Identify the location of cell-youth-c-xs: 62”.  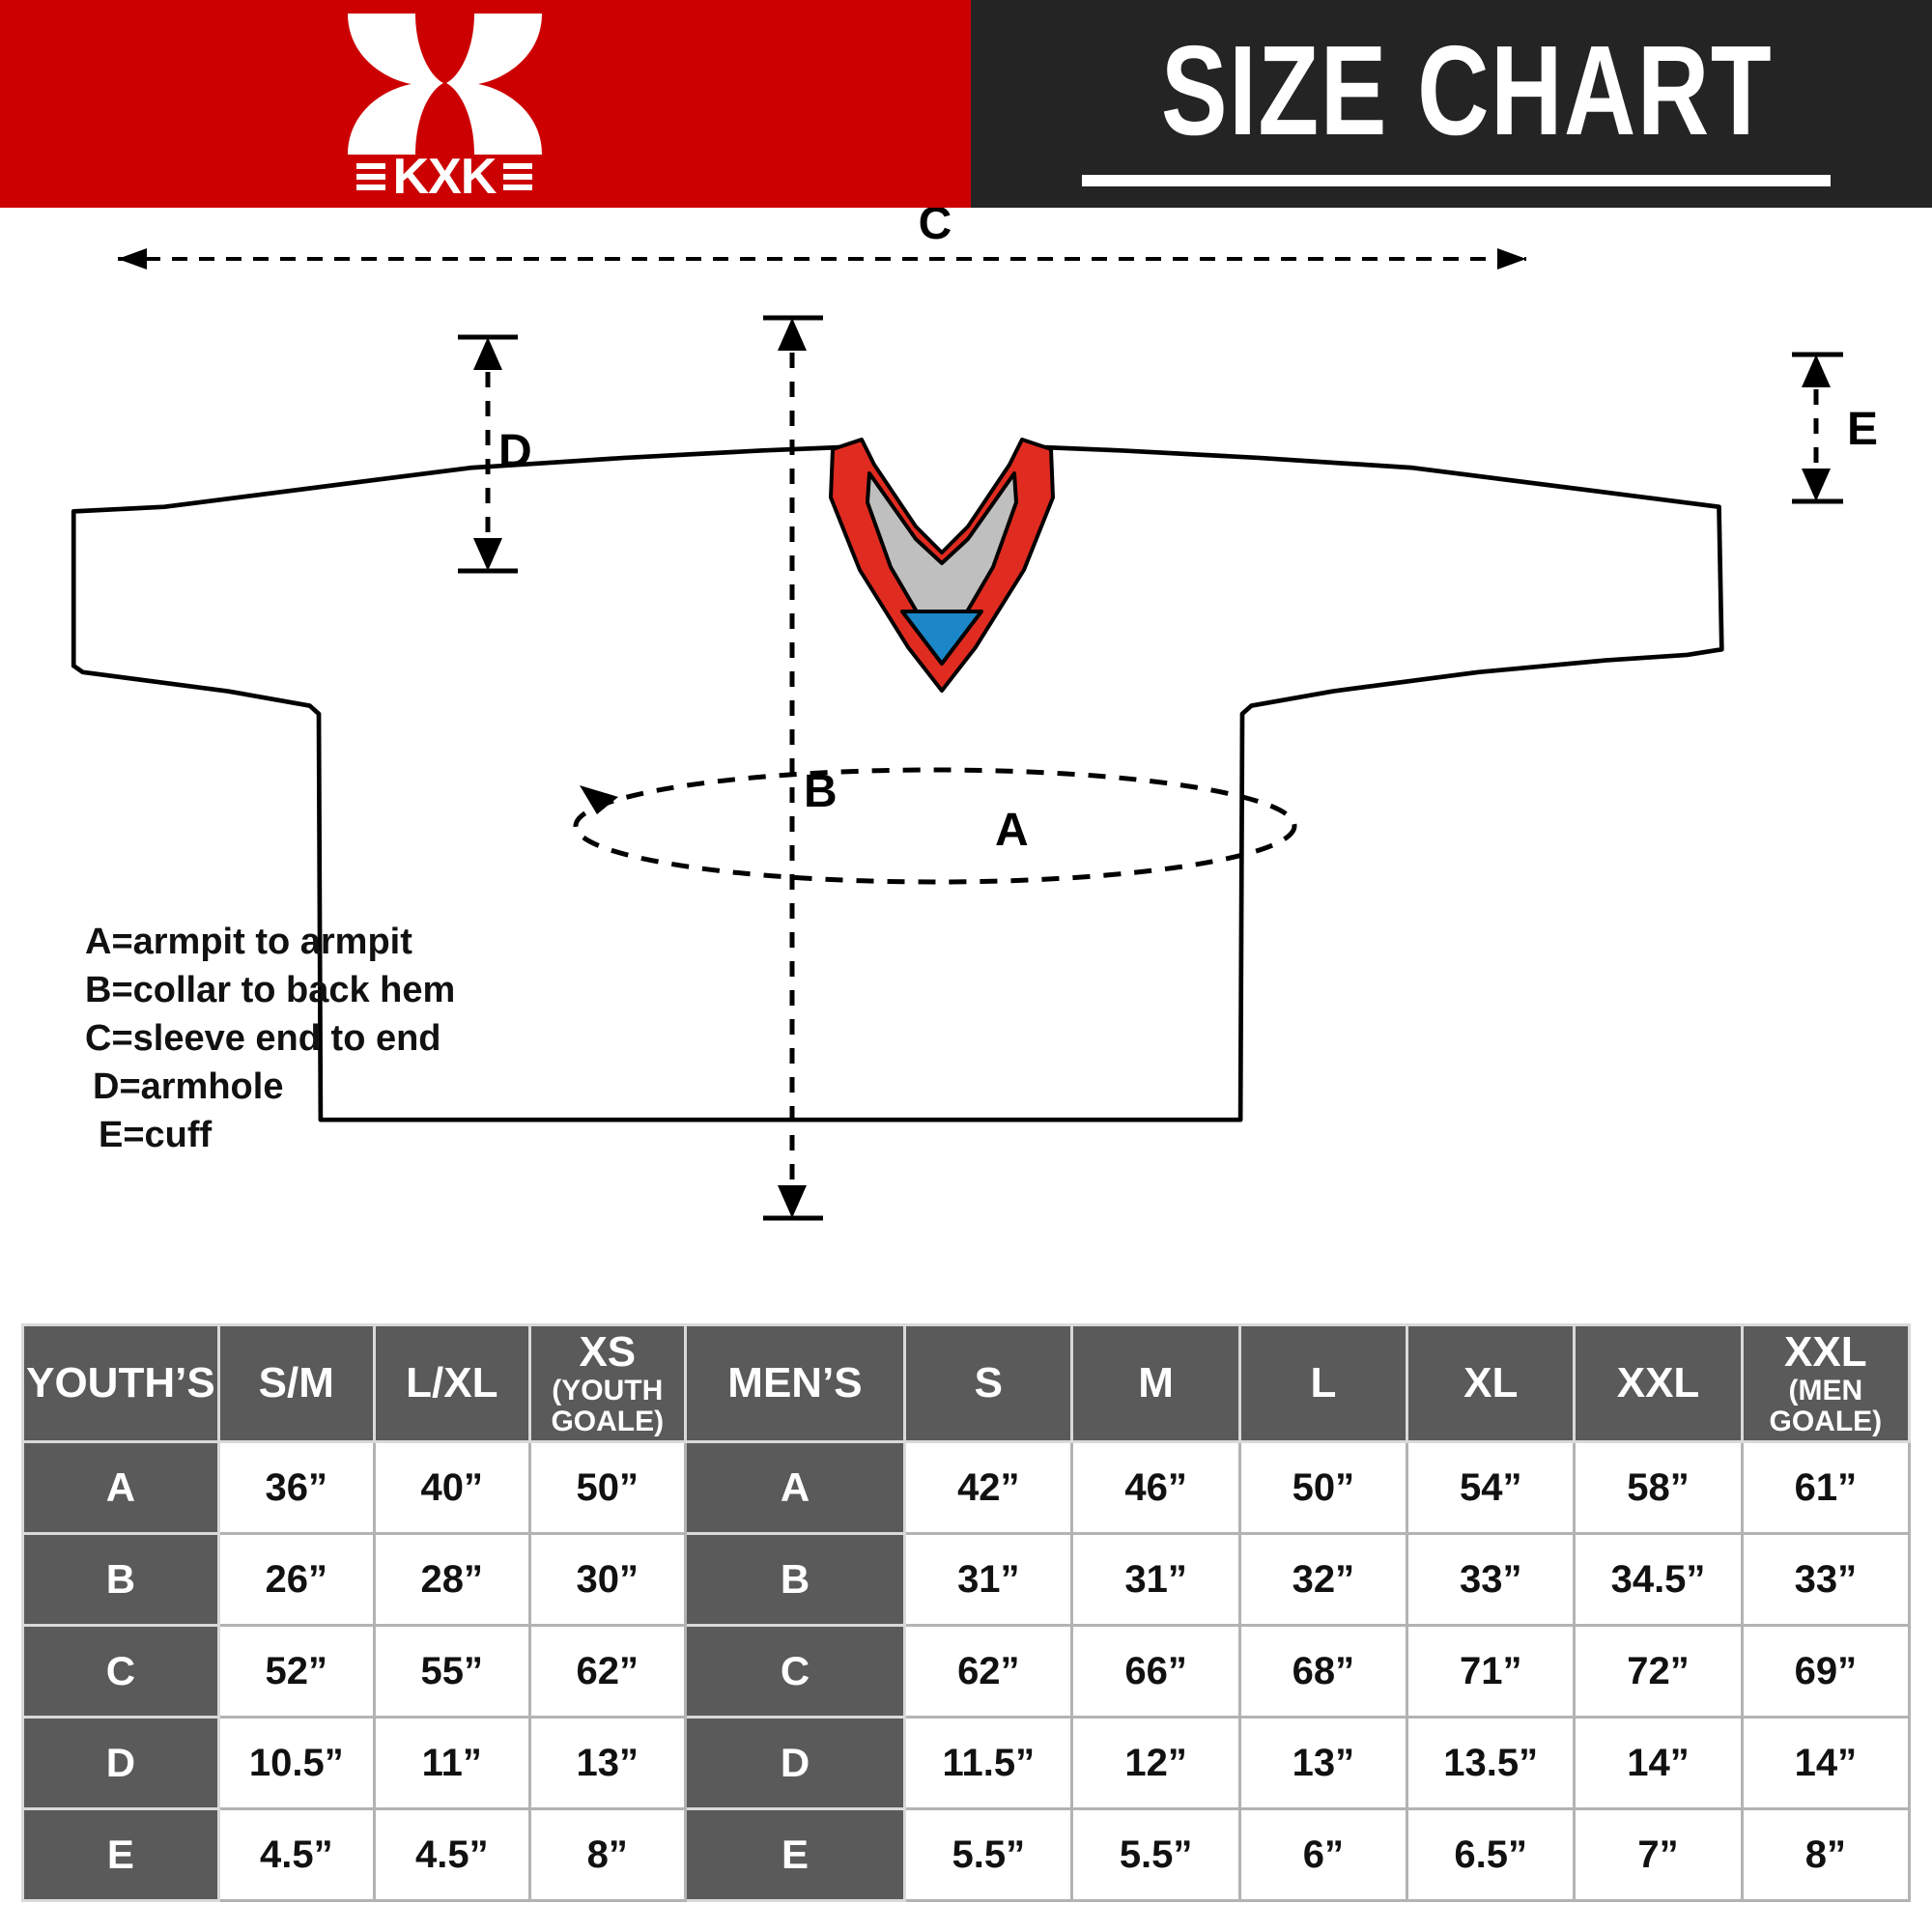
(607, 1671).